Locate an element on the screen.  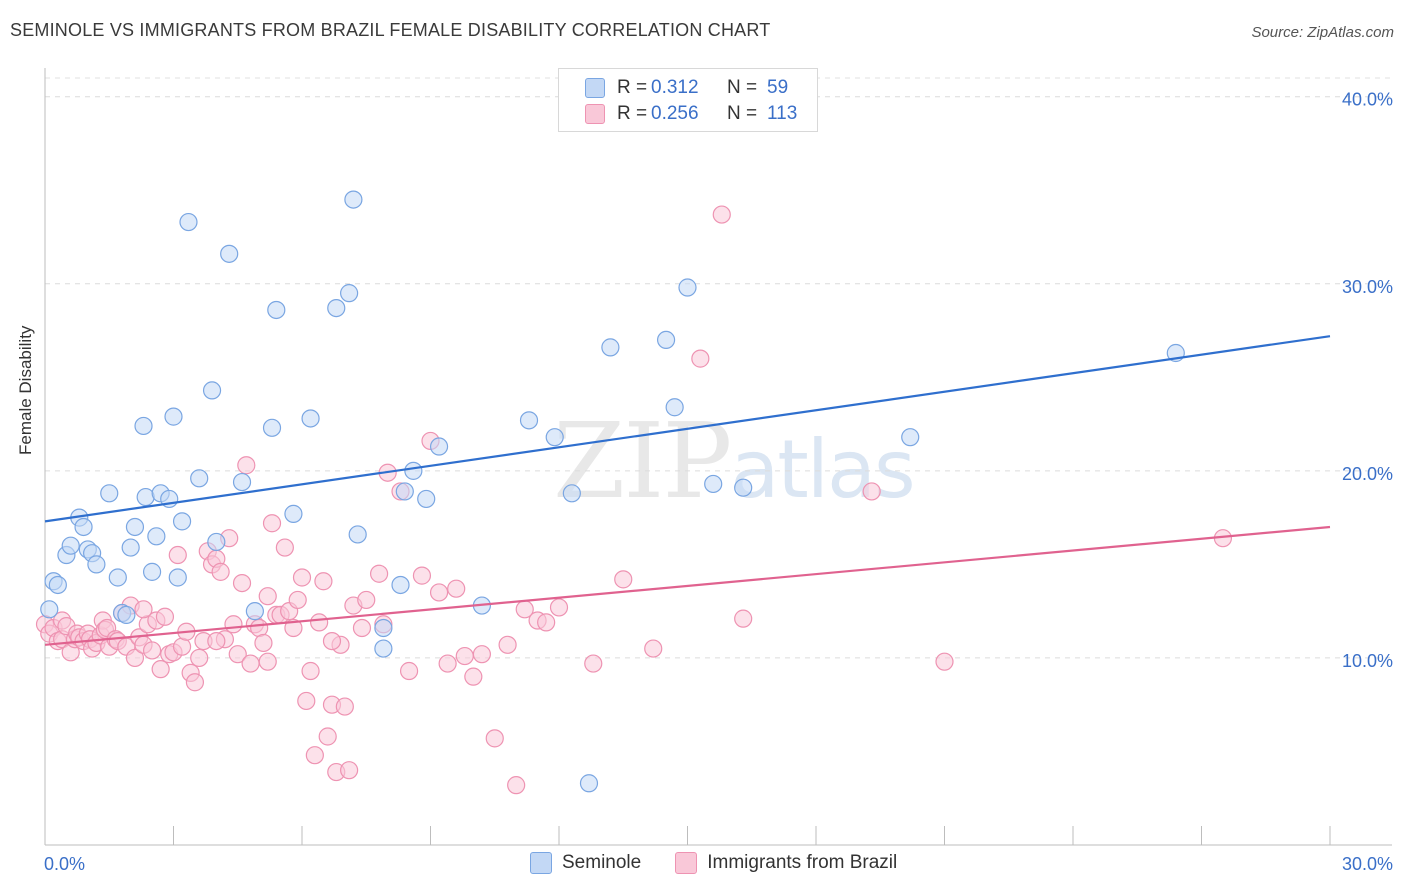
series-legend: Seminole Immigrants from Brazil is located at coordinates (730, 863).